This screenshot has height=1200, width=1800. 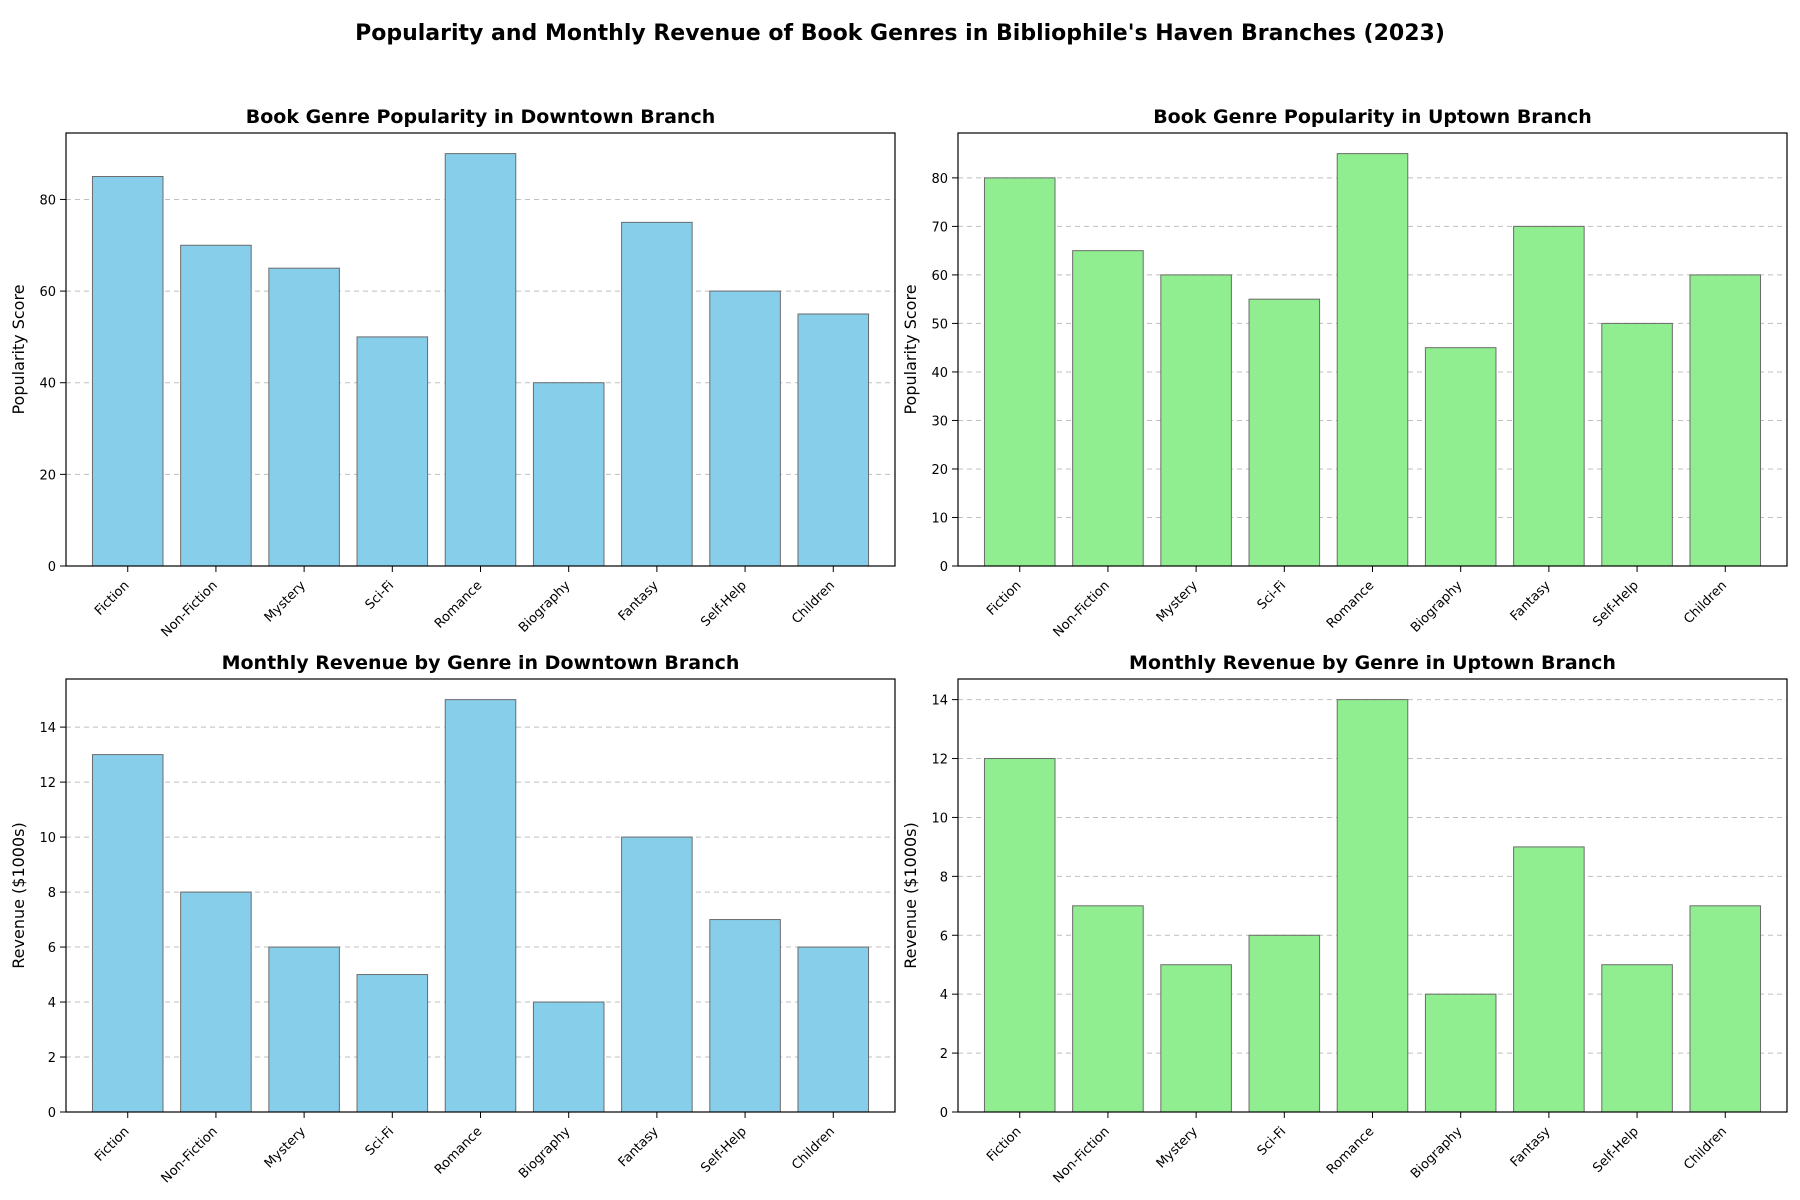 I want to click on y-axis: 0 10 20 30 40 50 60 70 80, so click(x=944, y=373).